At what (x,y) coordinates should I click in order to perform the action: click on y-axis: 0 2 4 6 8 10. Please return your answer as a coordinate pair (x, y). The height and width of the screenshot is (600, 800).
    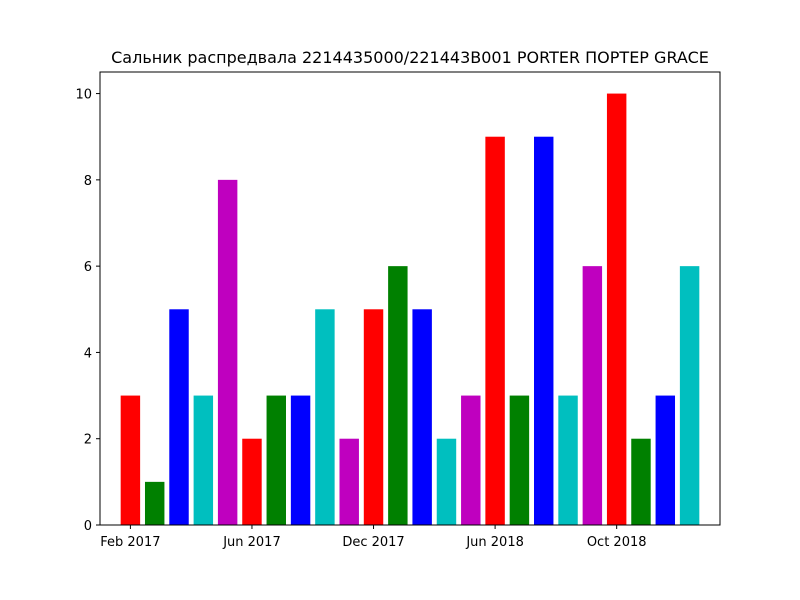
    Looking at the image, I should click on (87, 311).